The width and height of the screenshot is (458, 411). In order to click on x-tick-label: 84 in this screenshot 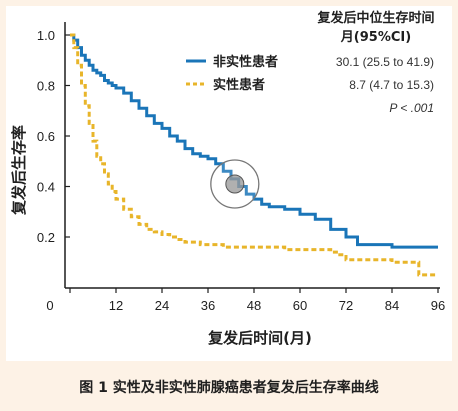, I will do `click(392, 305)`.